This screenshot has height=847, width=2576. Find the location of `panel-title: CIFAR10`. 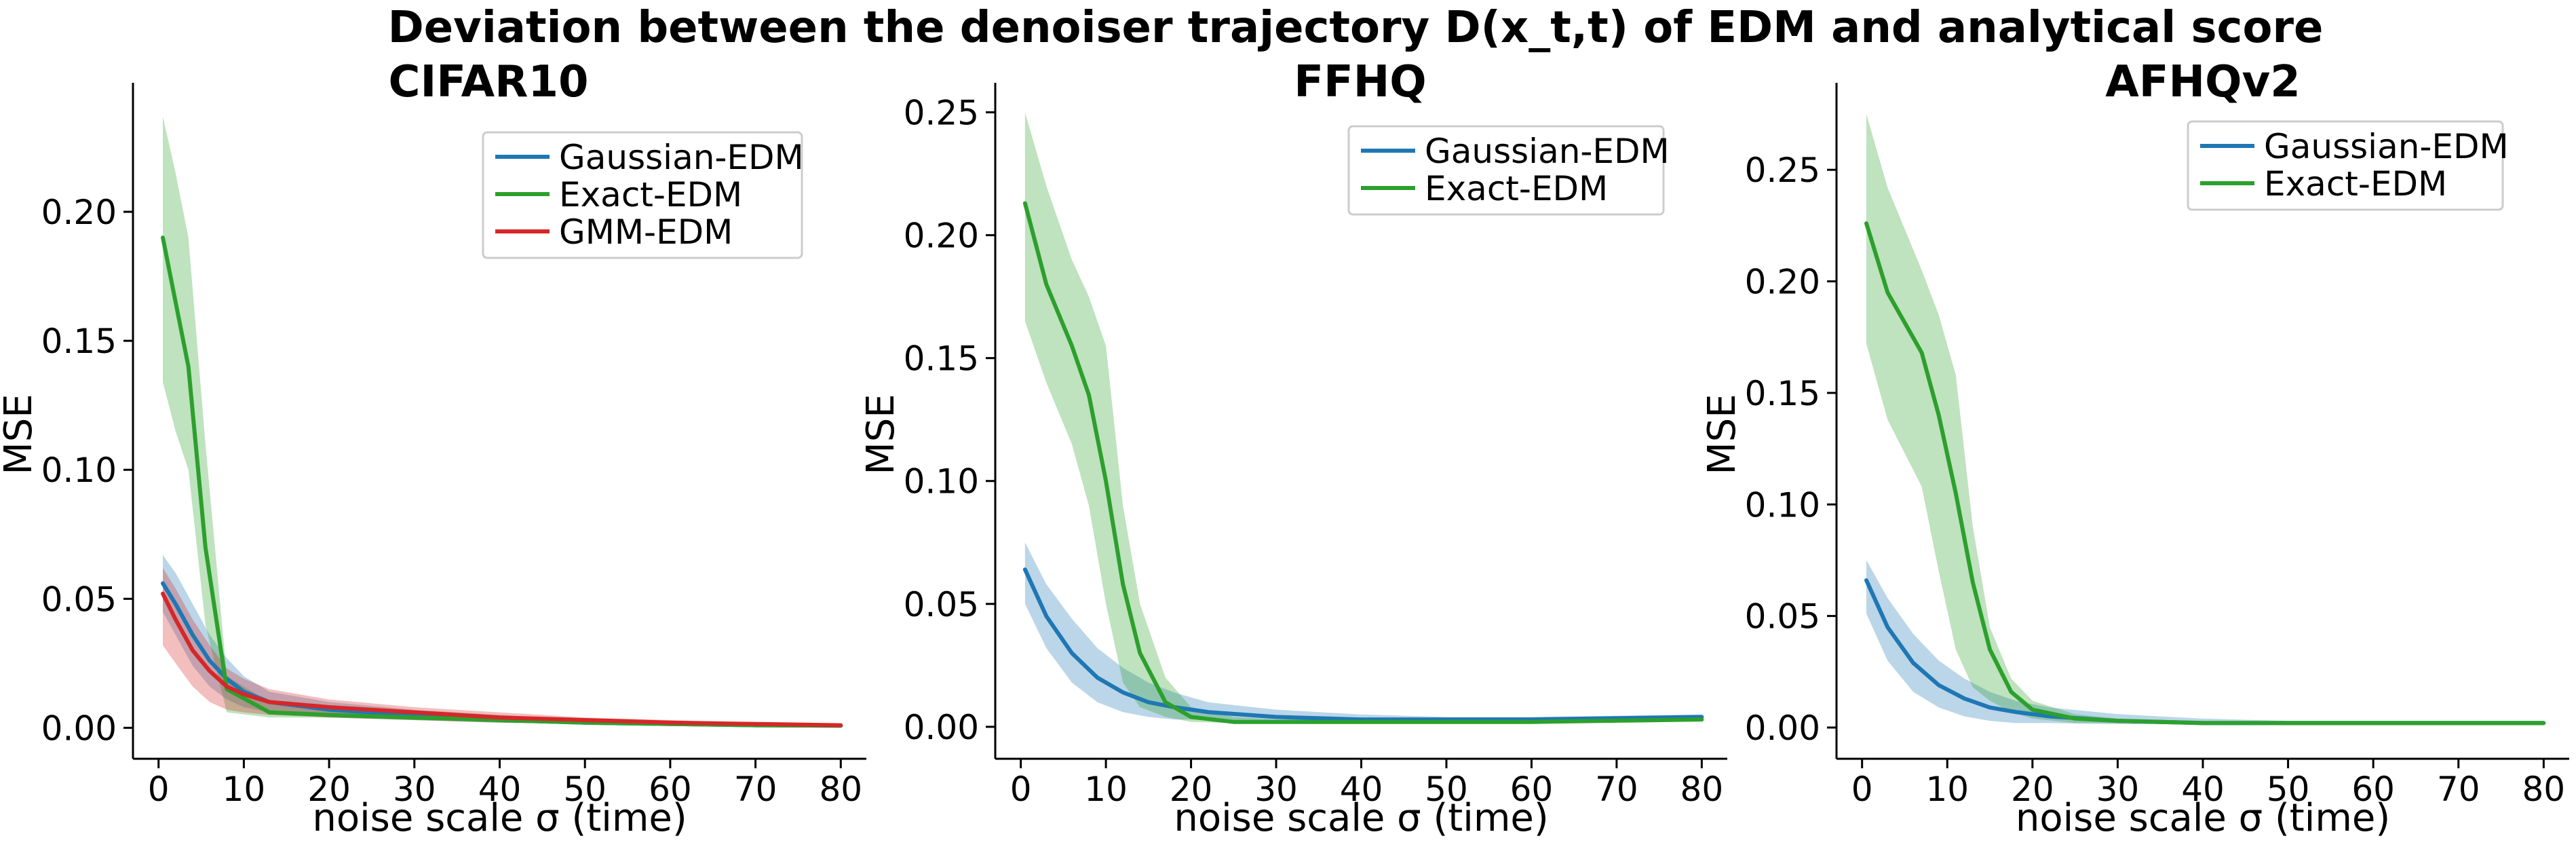

panel-title: CIFAR10 is located at coordinates (488, 82).